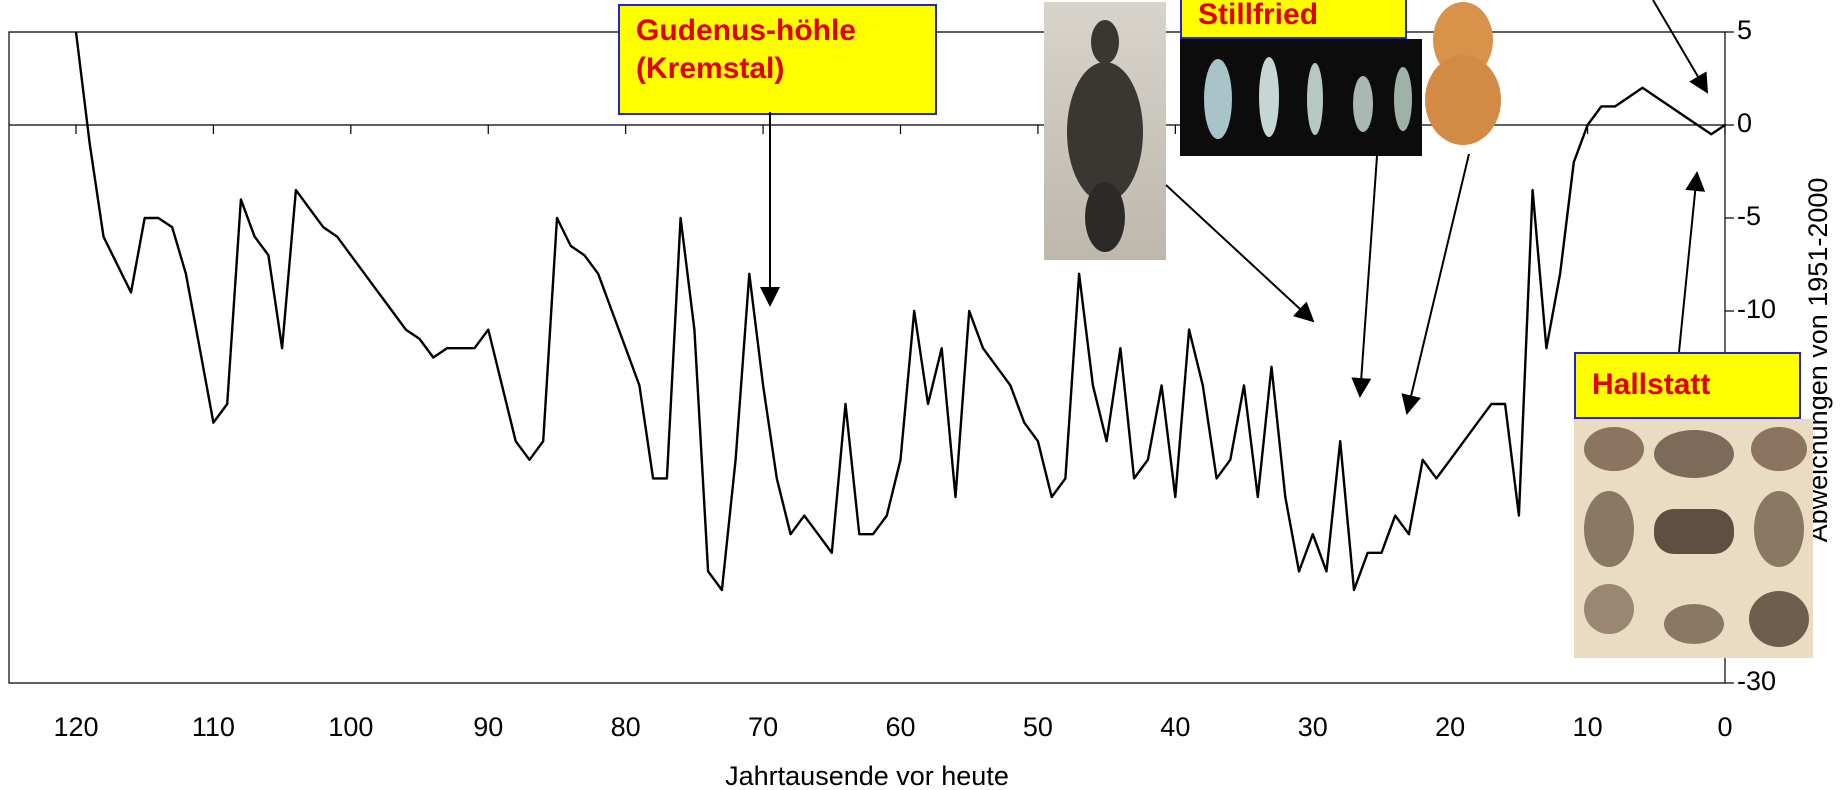 Image resolution: width=1846 pixels, height=790 pixels. What do you see at coordinates (763, 727) in the screenshot?
I see `x-tick-label: 70` at bounding box center [763, 727].